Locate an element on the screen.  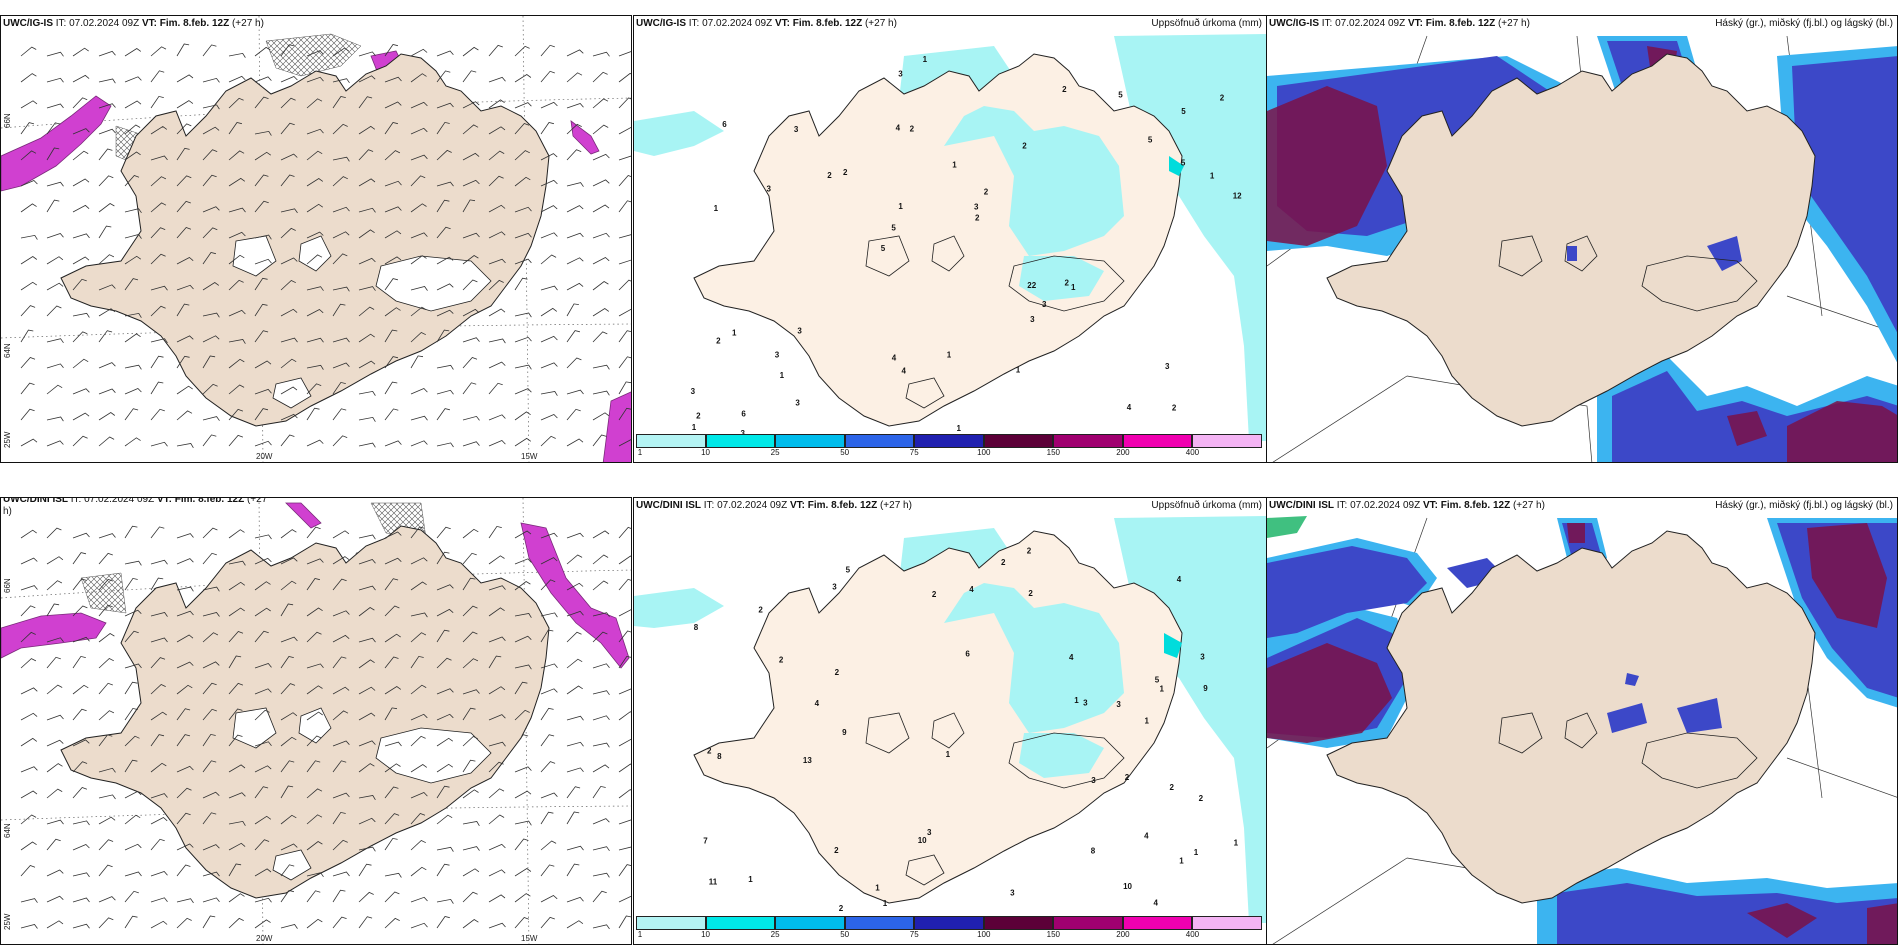
precip-colorbar: 1 10 25 50 75 100 150 200 400 is located at coordinates (950, 927).